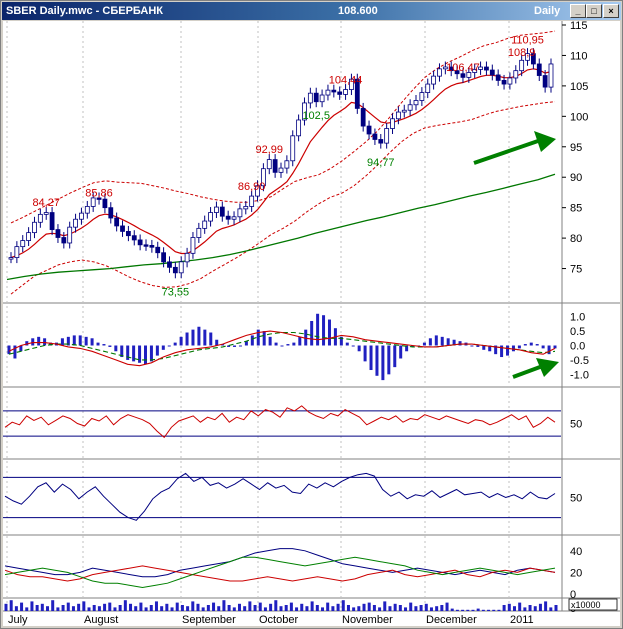  I want to click on price-tick-label: 115, so click(579, 26).